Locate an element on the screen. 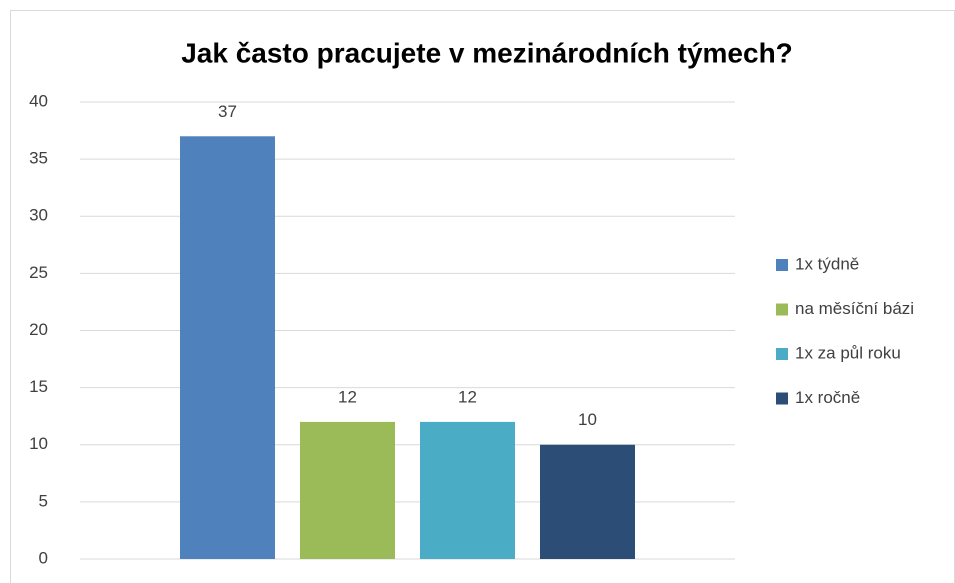 The width and height of the screenshot is (955, 583). y-tick-label: 0 is located at coordinates (43, 557).